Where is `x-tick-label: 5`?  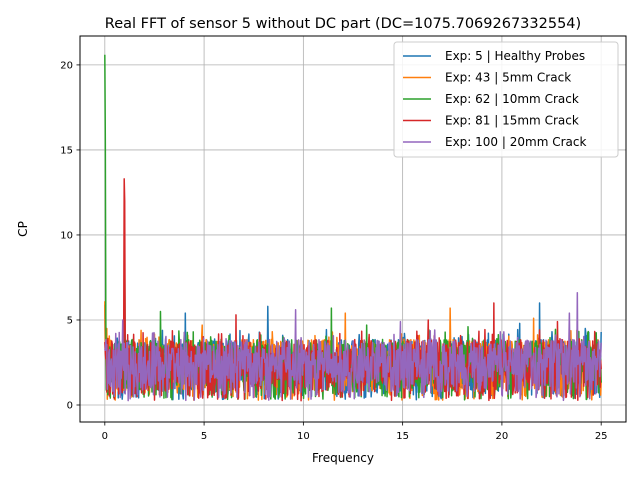 x-tick-label: 5 is located at coordinates (204, 436).